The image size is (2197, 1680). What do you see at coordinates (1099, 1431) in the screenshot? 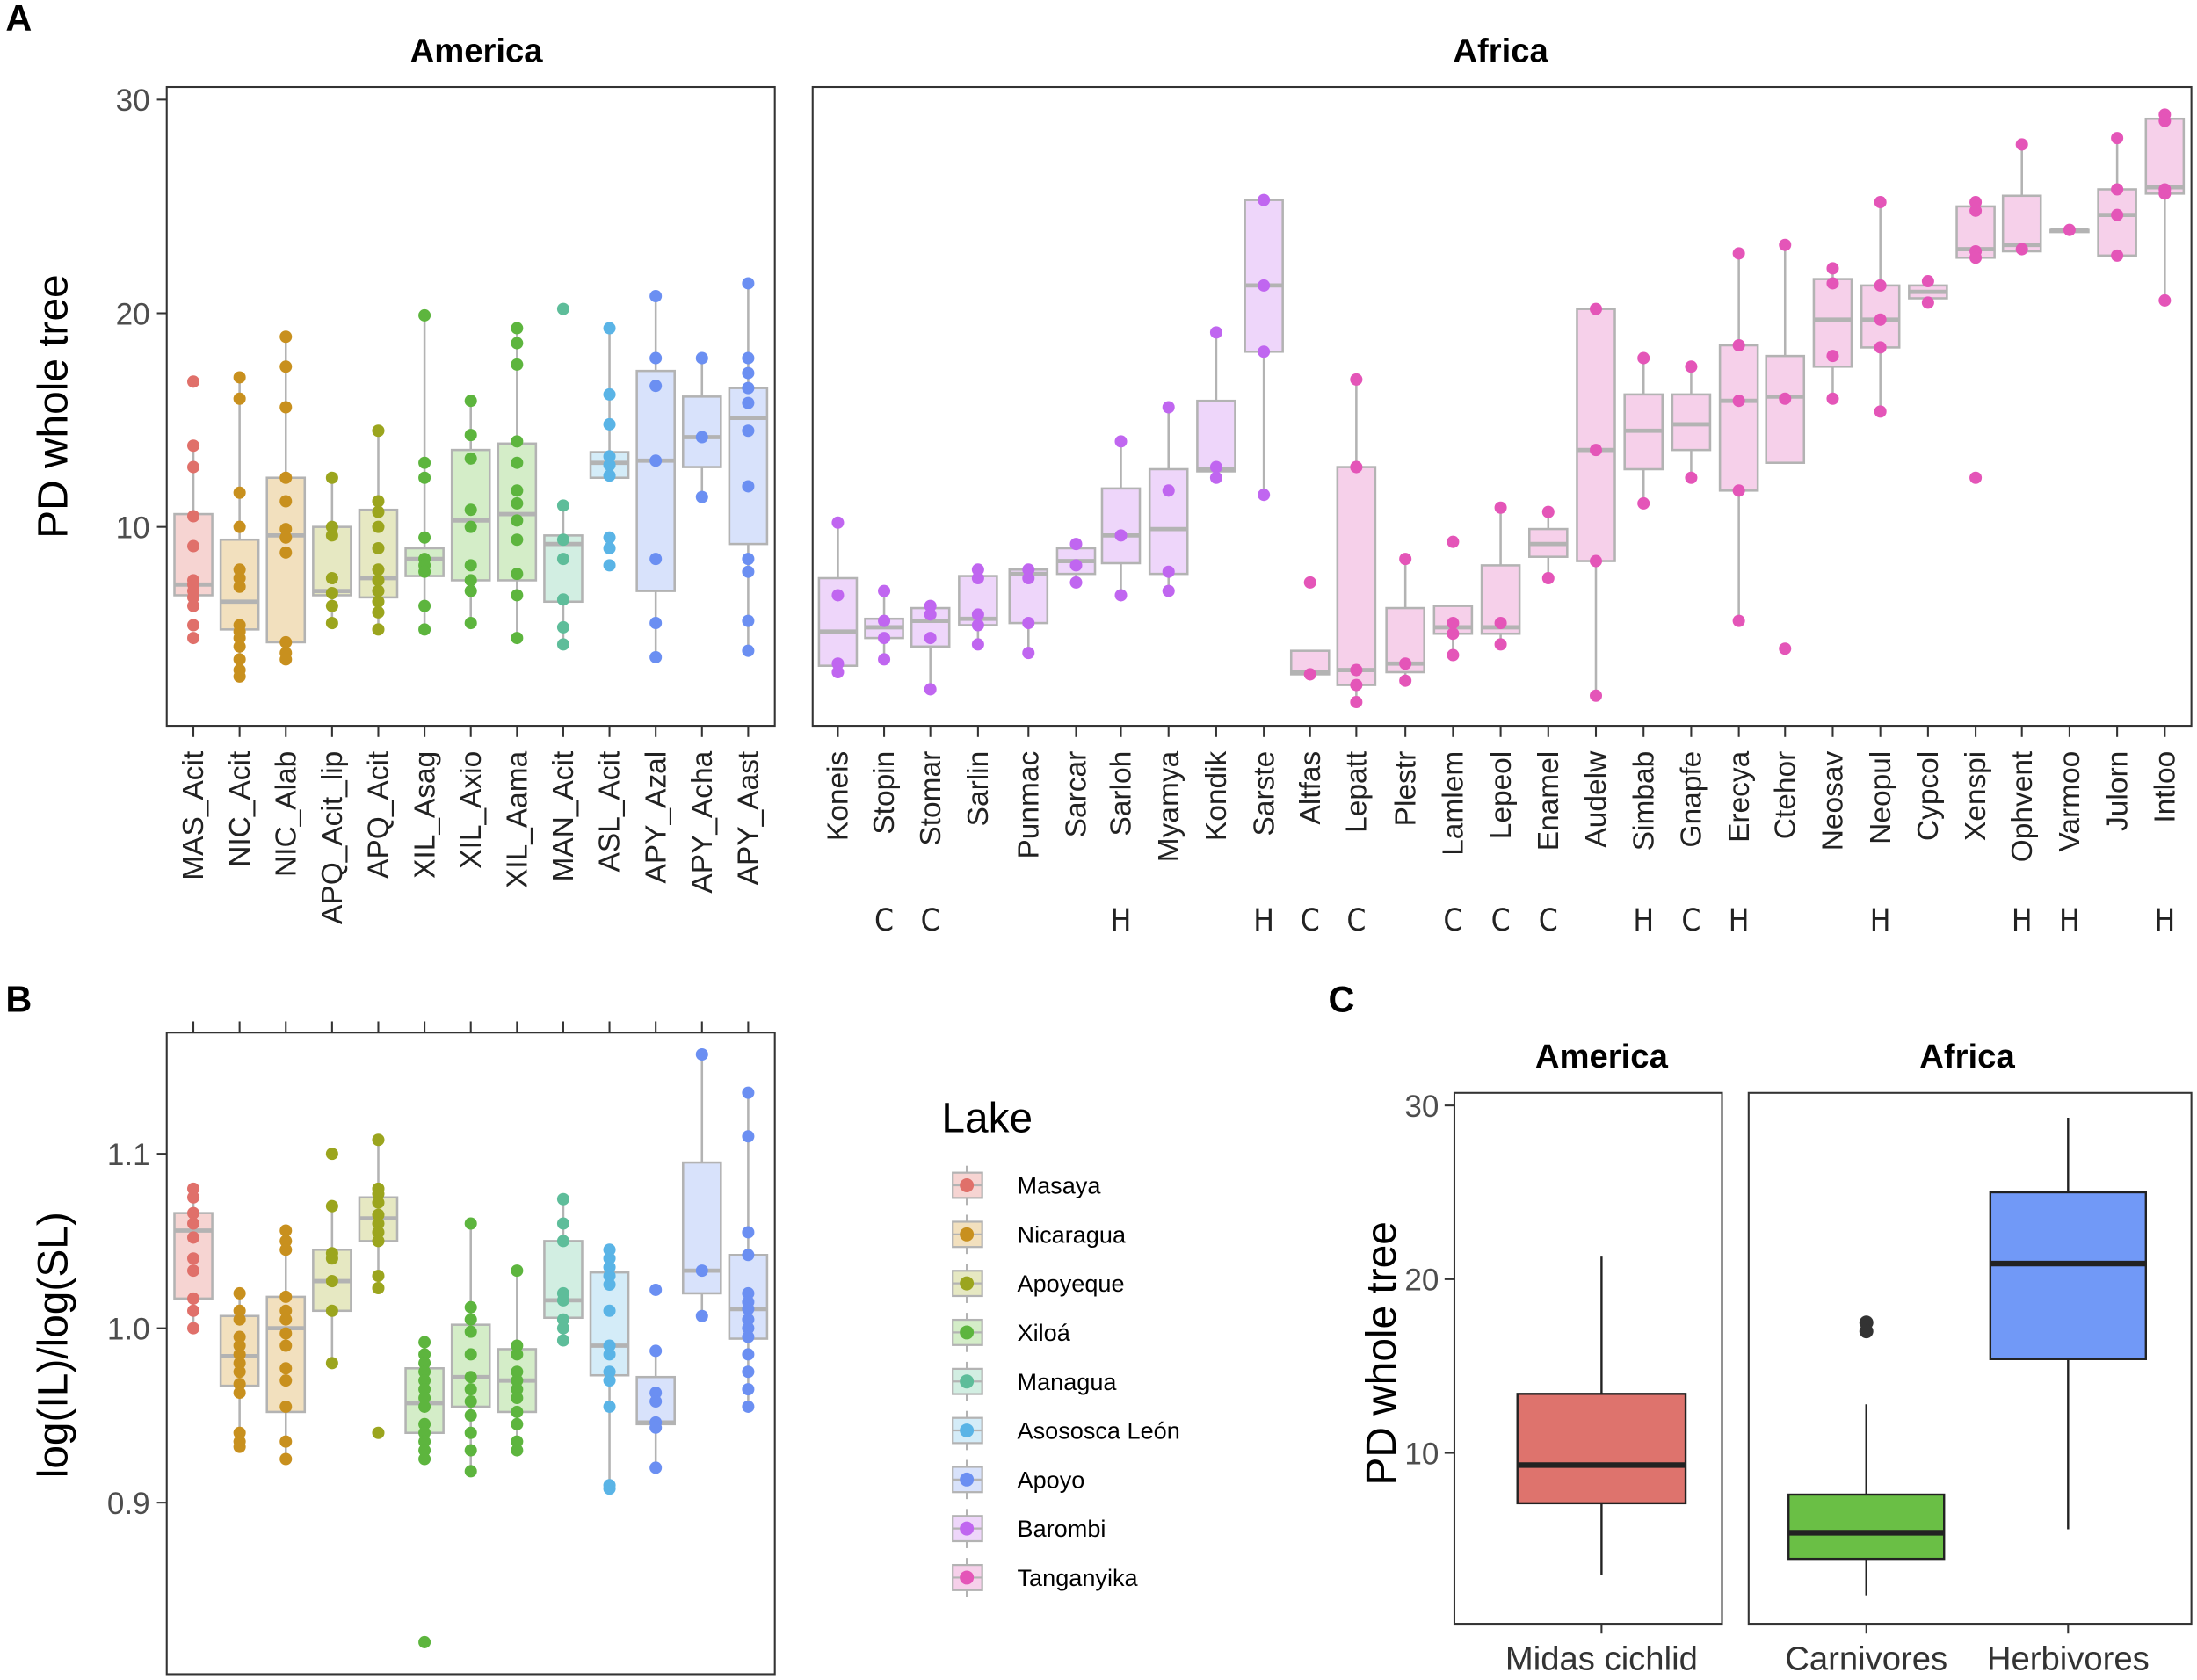
I see `legend-label: Asososca León` at bounding box center [1099, 1431].